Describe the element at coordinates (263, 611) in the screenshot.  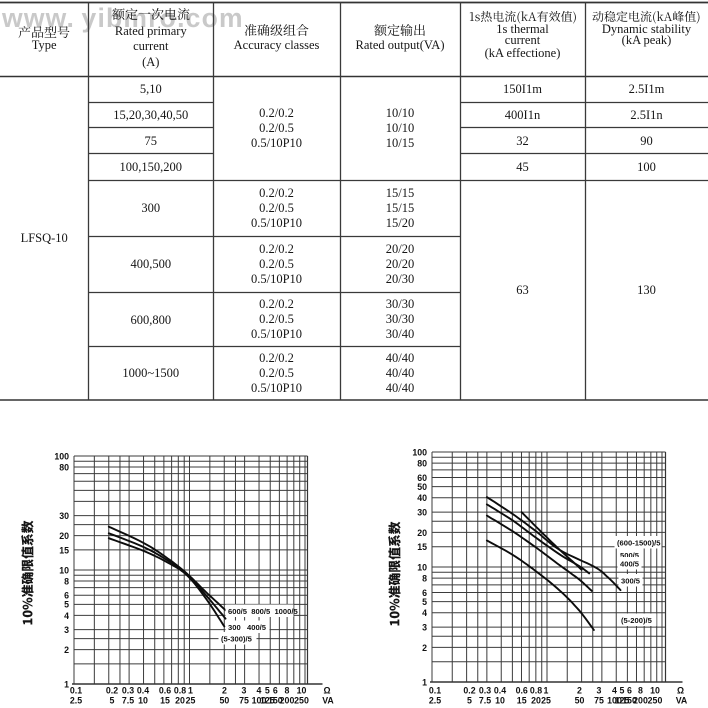
I see `svg-text: 600/5 800/5 1000/5` at that location.